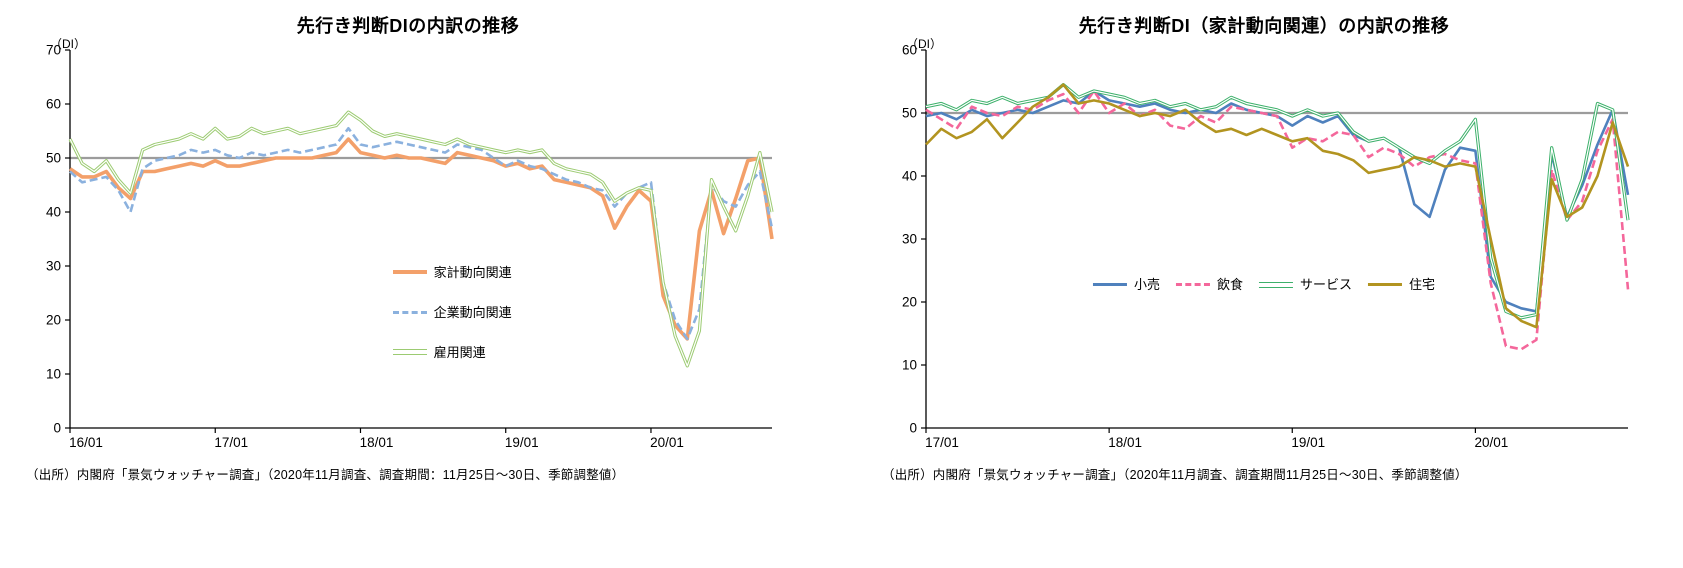 The height and width of the screenshot is (568, 1683). What do you see at coordinates (1422, 285) in the screenshot?
I see `legend-label: 住宅` at bounding box center [1422, 285].